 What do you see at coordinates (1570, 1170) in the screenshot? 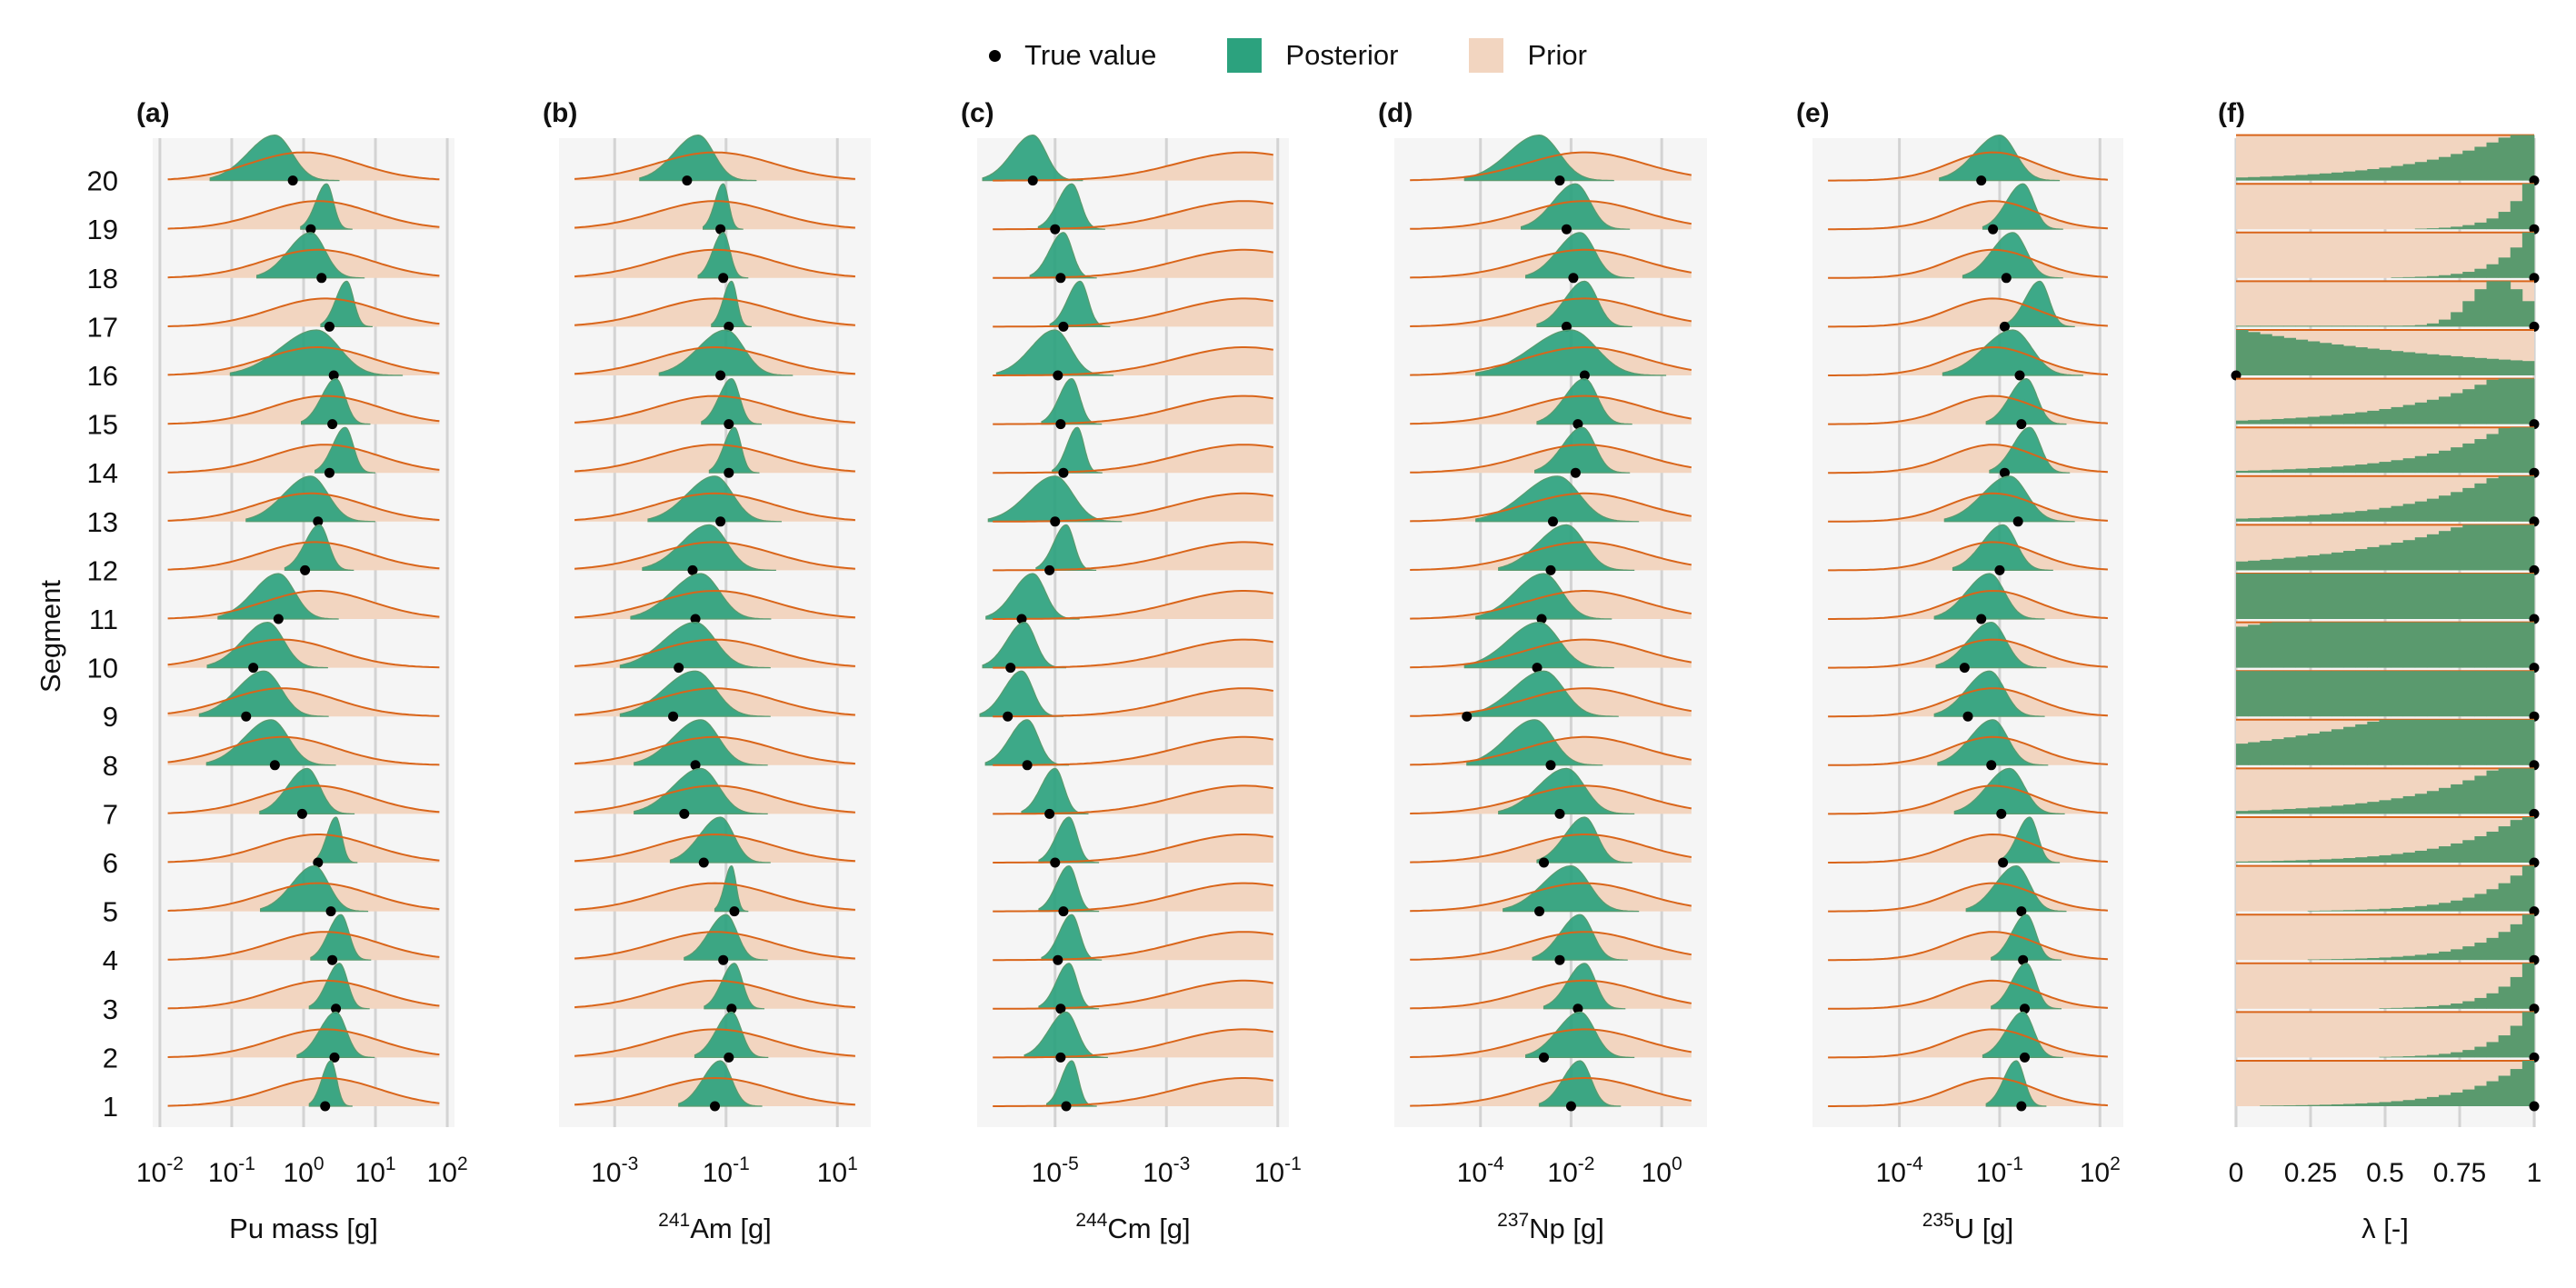
I see `x-tick-label: 10⁻²` at bounding box center [1570, 1170].